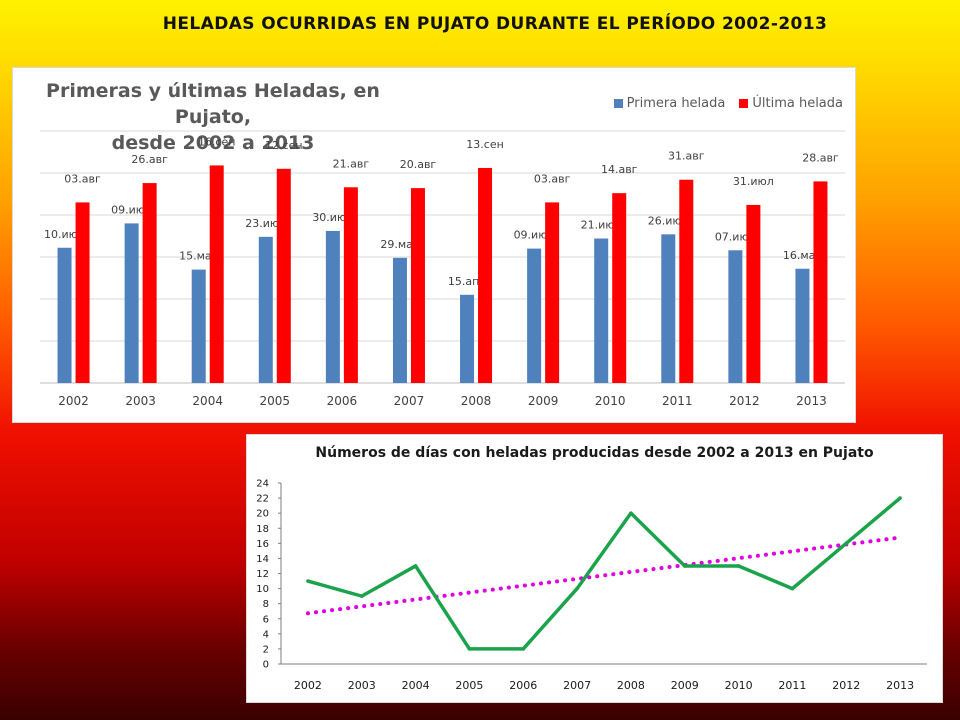 The height and width of the screenshot is (720, 960). Describe the element at coordinates (265, 223) in the screenshot. I see `data-label: 23.июн` at that location.